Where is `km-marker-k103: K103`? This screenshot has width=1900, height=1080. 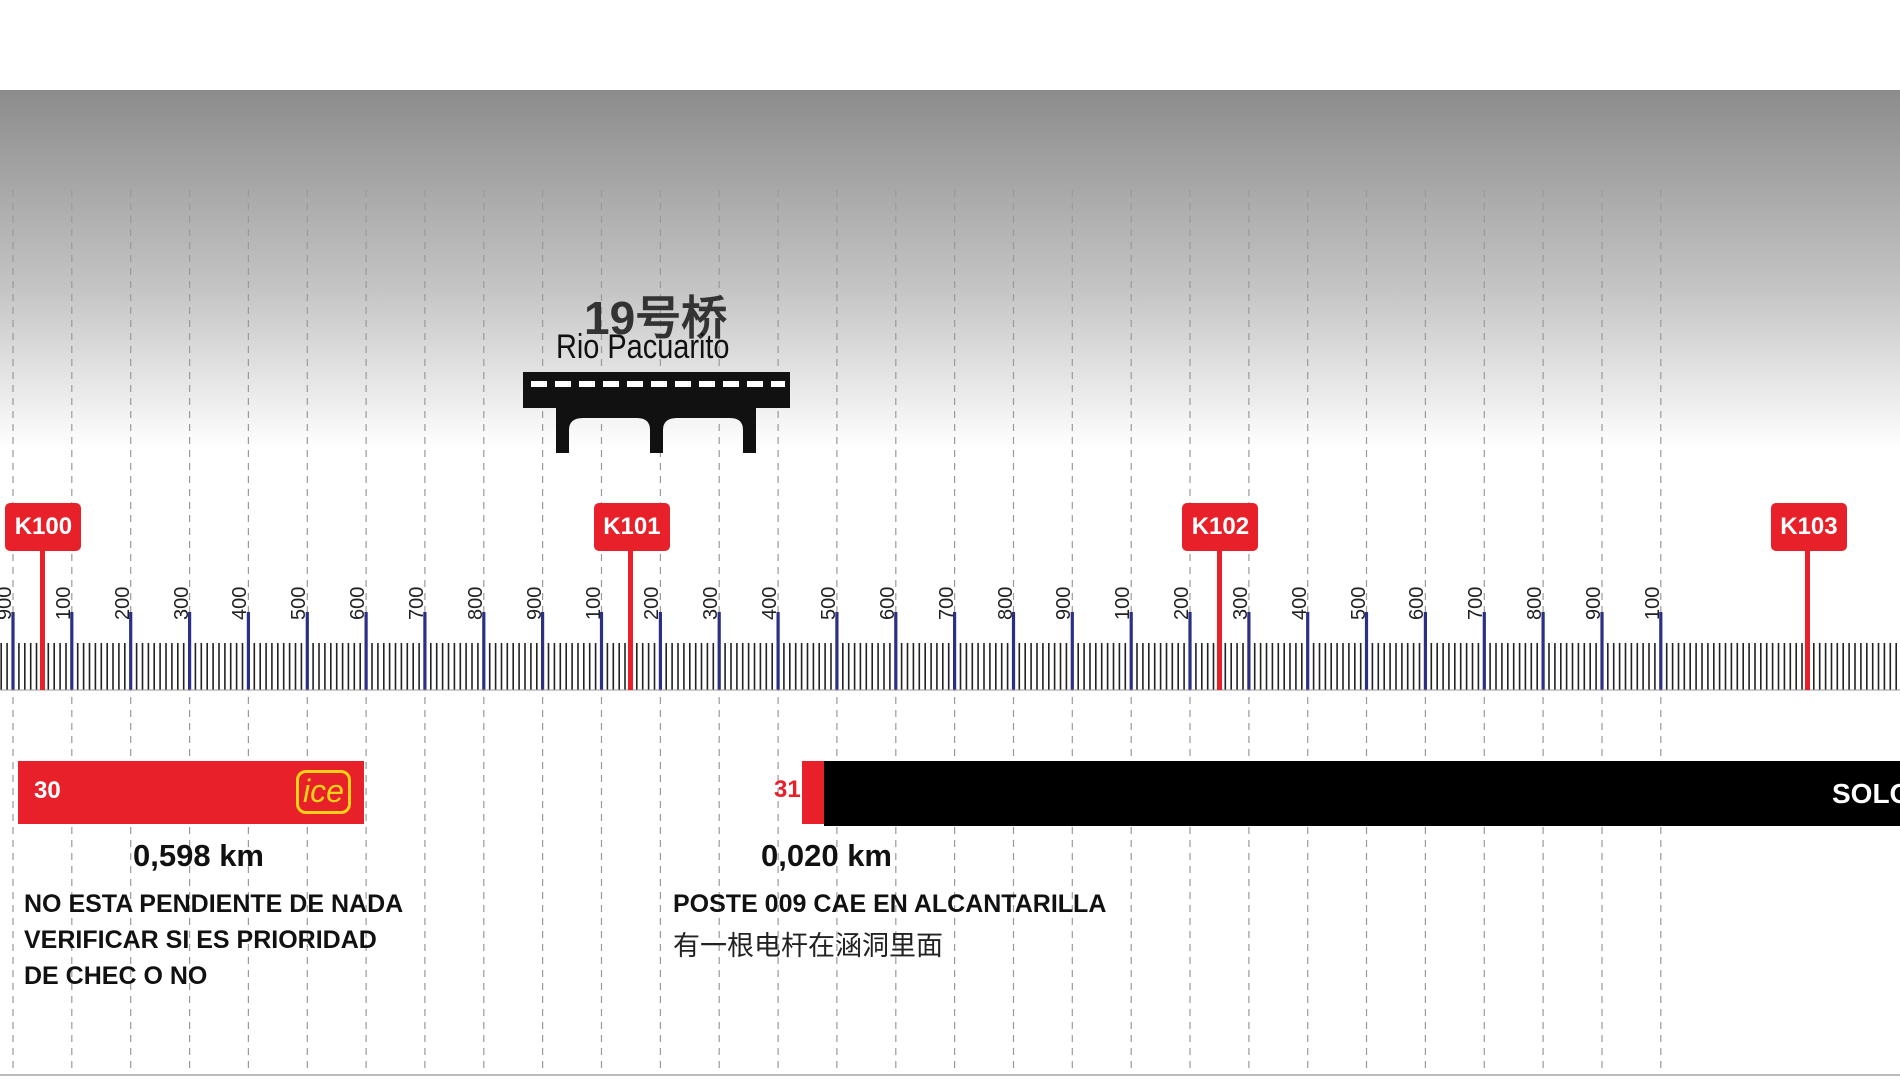
km-marker-k103: K103 is located at coordinates (1808, 527).